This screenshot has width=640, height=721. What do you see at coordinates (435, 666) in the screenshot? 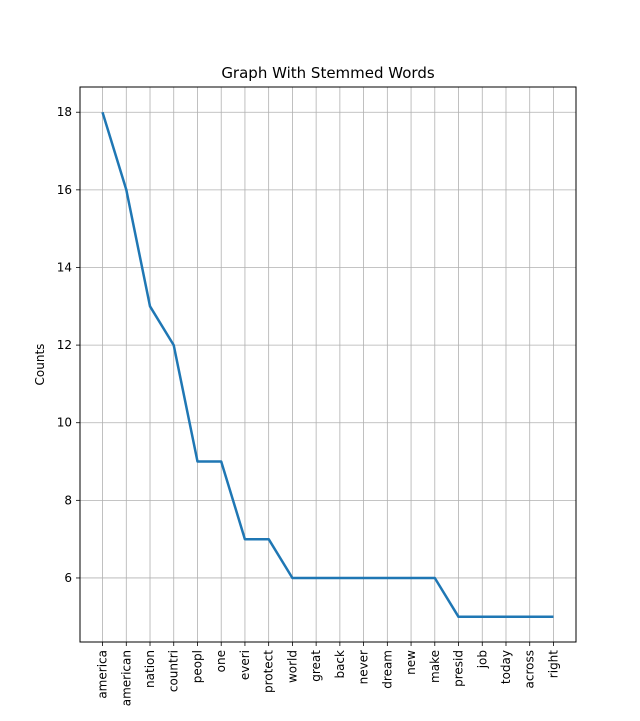
I see `x-tick-label: make` at bounding box center [435, 666].